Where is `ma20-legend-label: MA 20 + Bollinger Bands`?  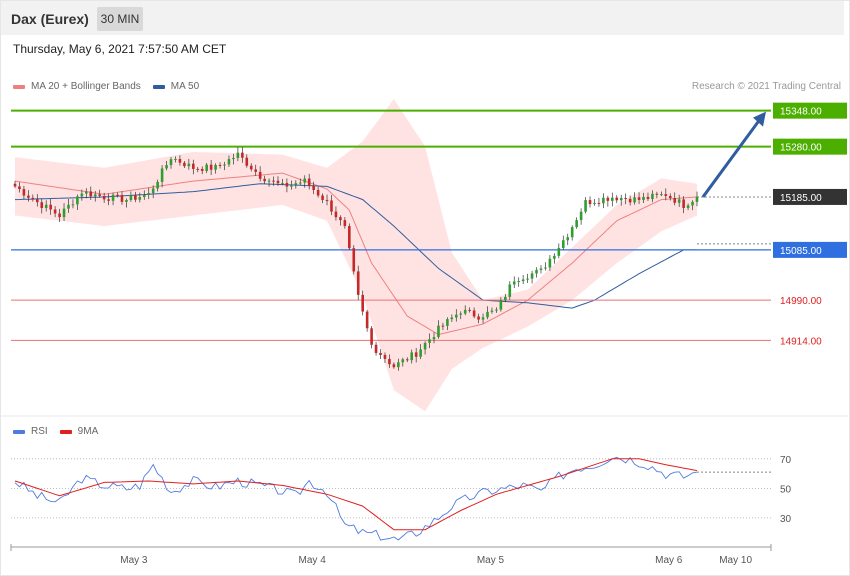 ma20-legend-label: MA 20 + Bollinger Bands is located at coordinates (86, 86).